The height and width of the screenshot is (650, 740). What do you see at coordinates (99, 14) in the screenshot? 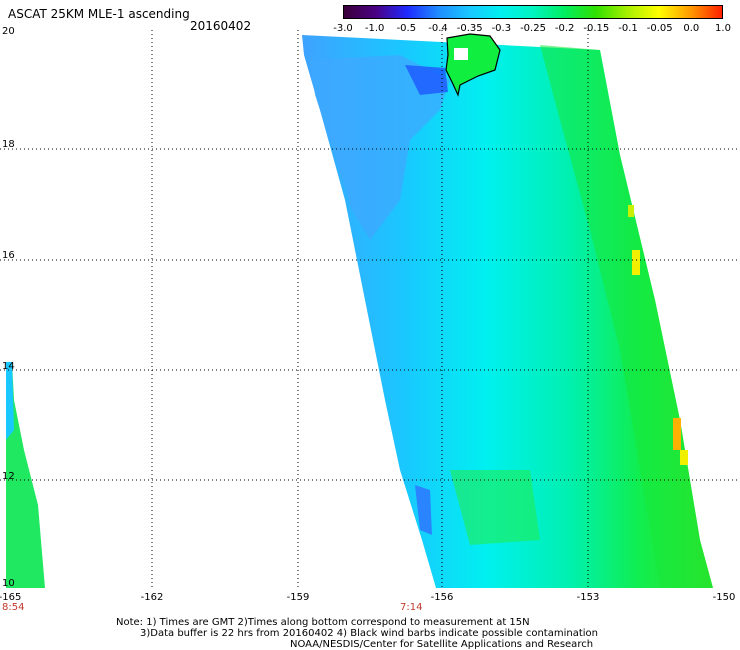
I see `chart-title: ASCAT 25KM MLE-1 ascending` at bounding box center [99, 14].